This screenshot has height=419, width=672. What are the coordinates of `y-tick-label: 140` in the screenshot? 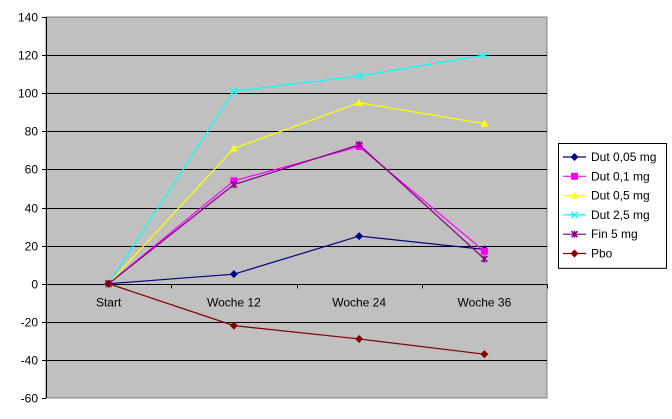 It's located at (28, 18).